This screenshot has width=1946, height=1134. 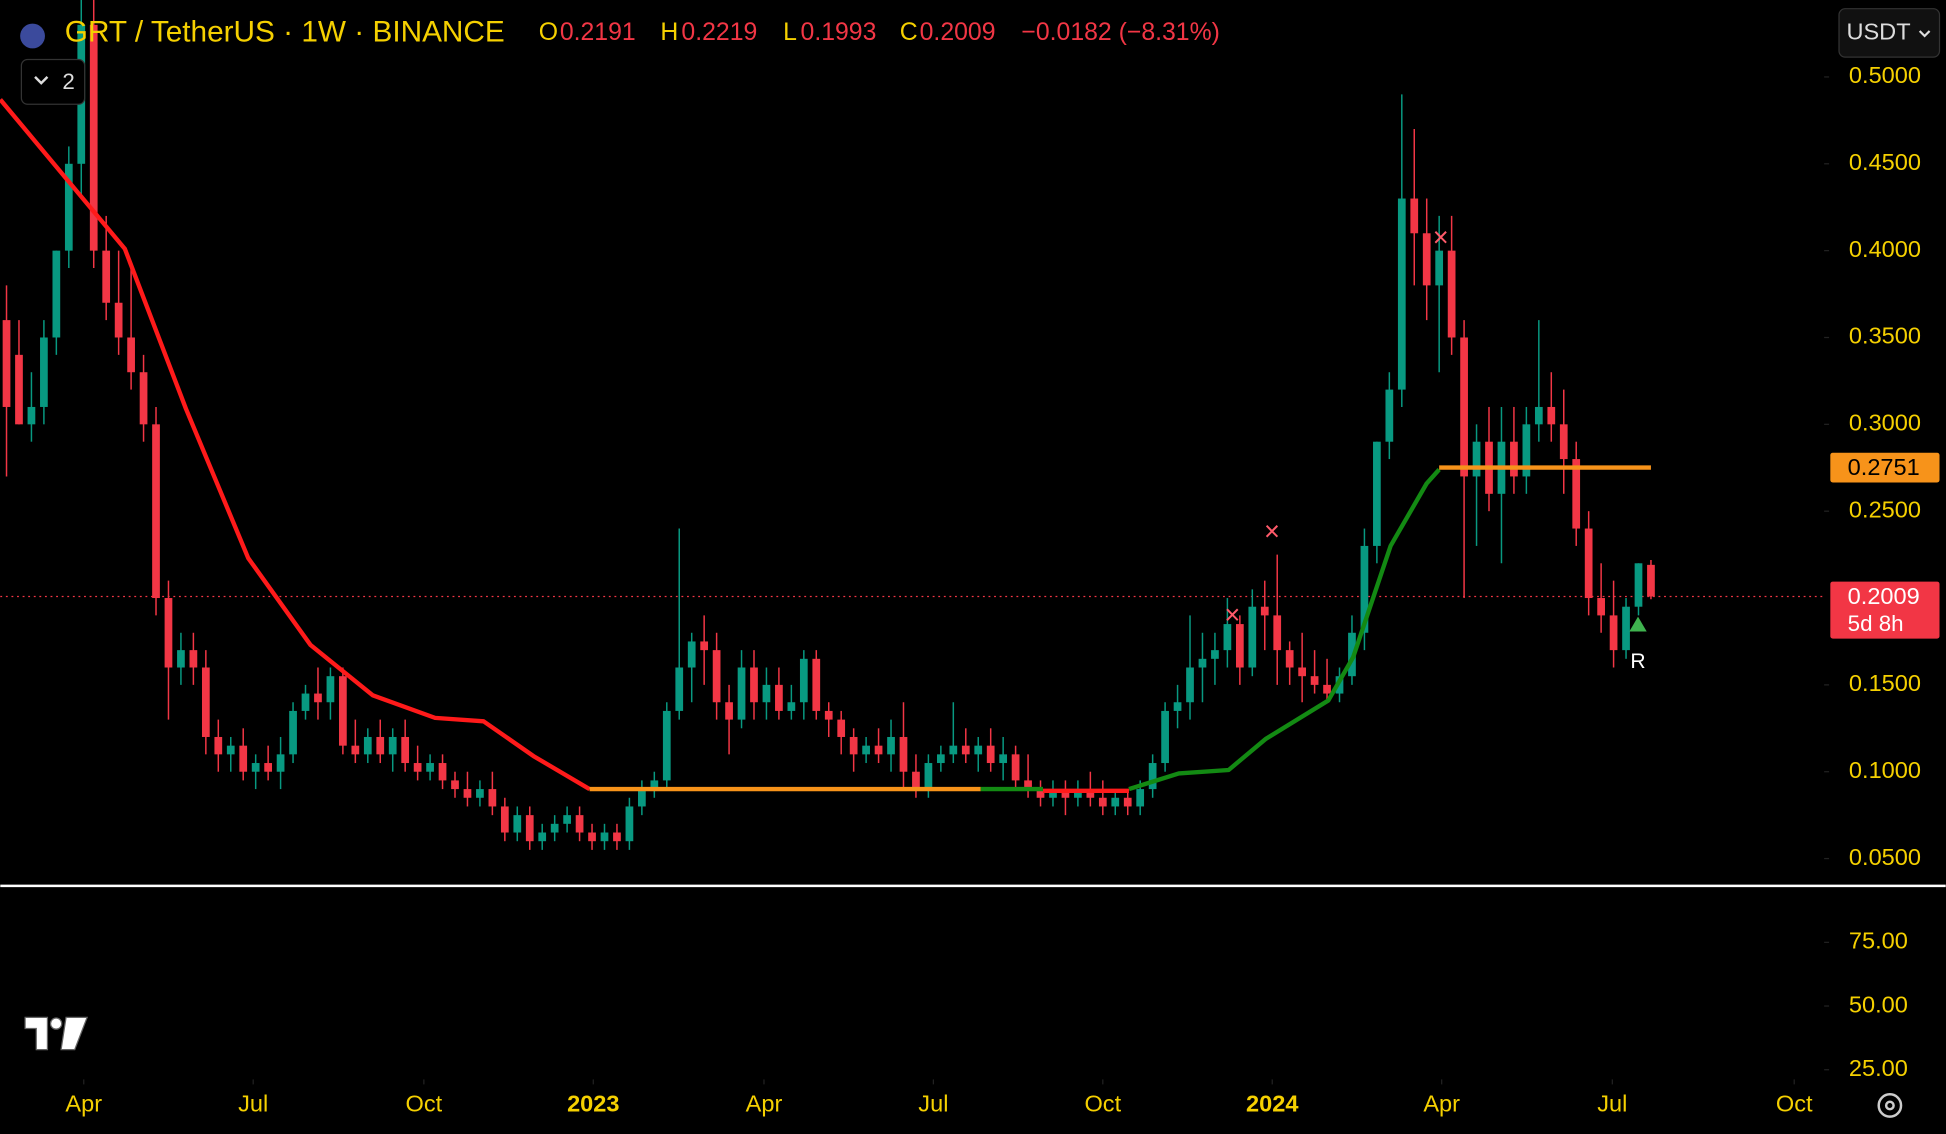 I want to click on y-tick-label: 0.4000, so click(x=1885, y=249).